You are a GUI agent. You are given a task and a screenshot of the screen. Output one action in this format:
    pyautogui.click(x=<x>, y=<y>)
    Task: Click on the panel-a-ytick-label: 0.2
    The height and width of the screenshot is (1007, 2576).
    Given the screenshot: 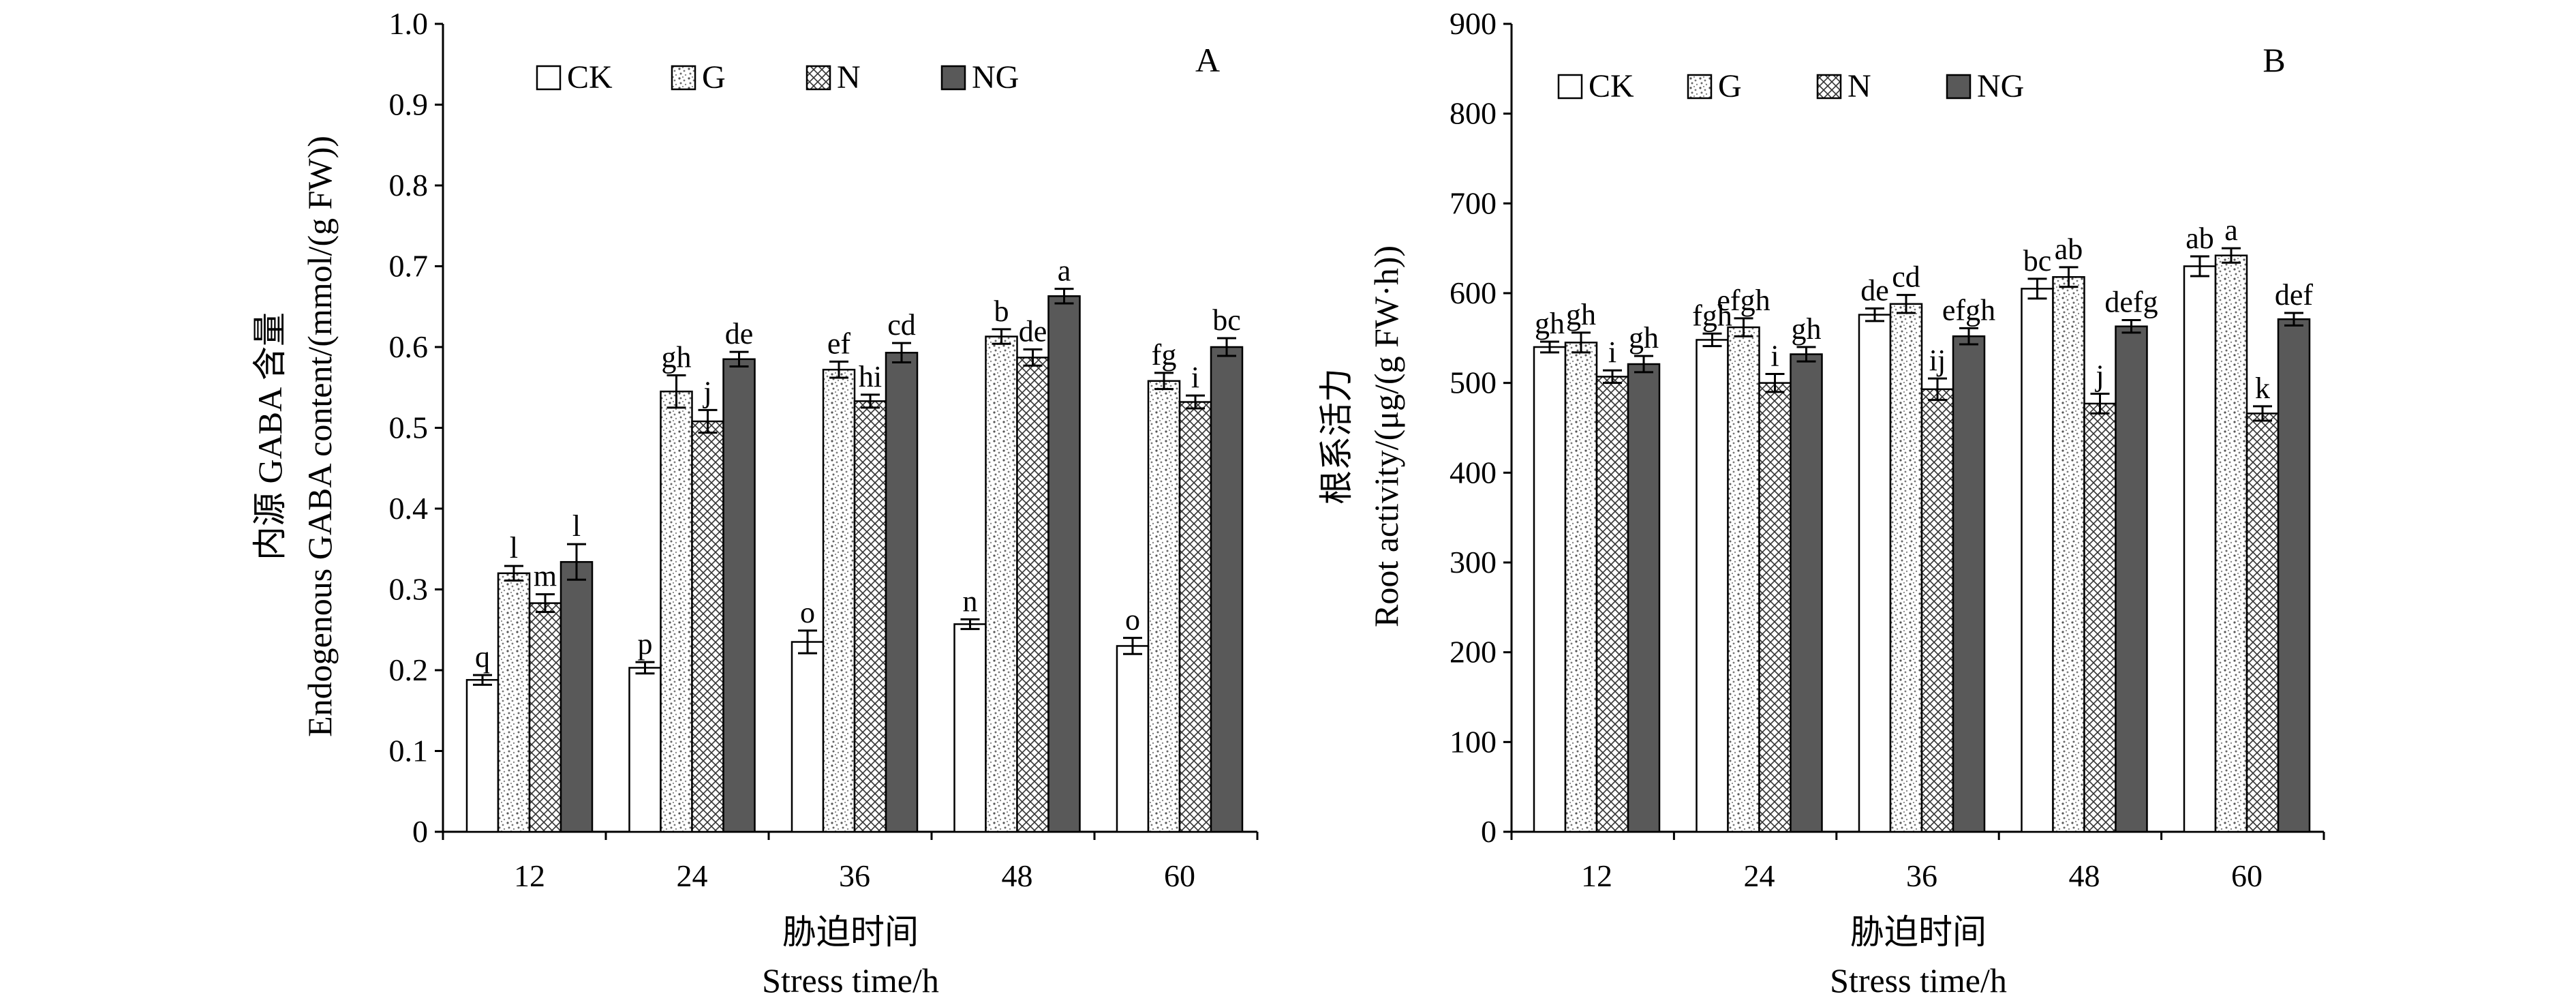 What is the action you would take?
    pyautogui.click(x=409, y=669)
    